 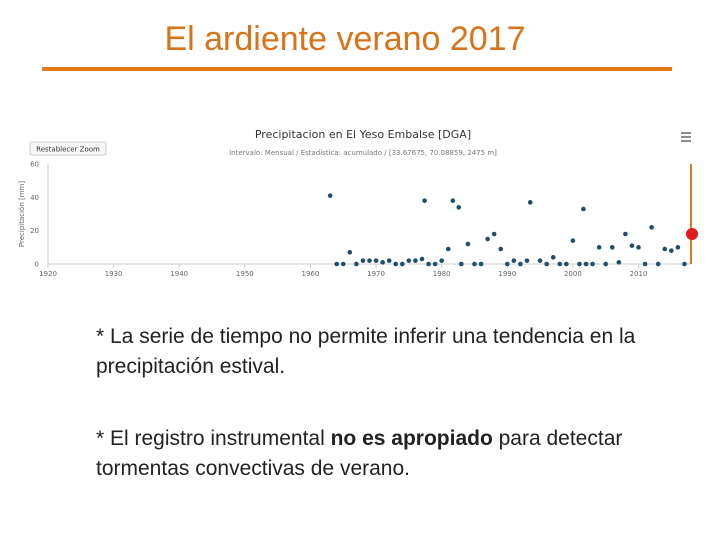 I want to click on bullet-2-emphasis: no es apropiado, so click(x=411, y=438).